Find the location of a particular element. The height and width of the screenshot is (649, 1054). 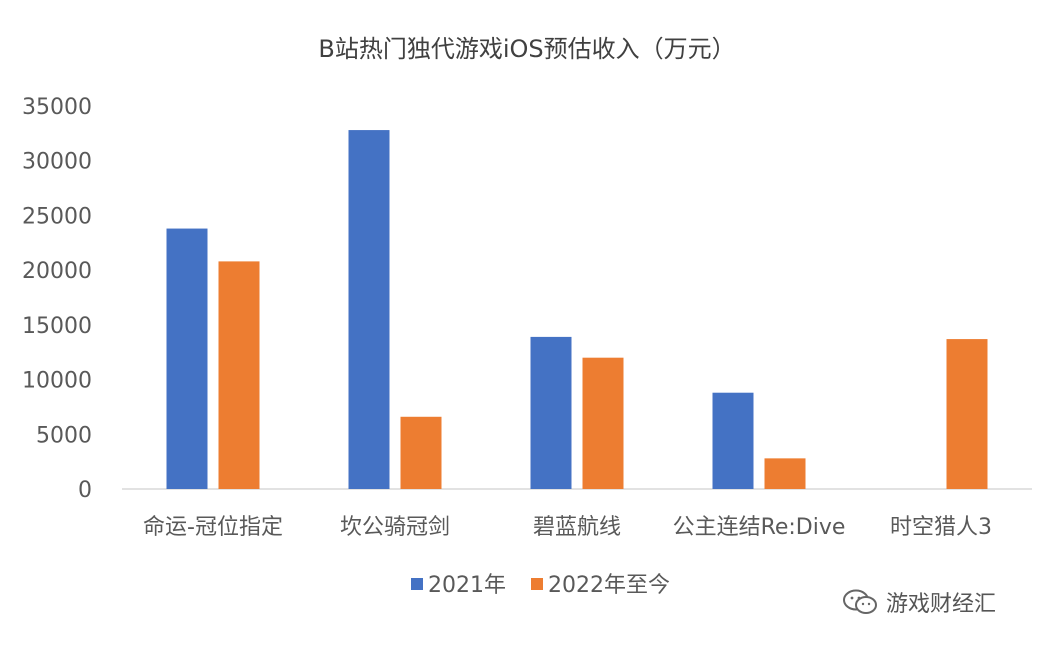

x-axis: 命运-冠位指定 坎公骑冠剑 碧蓝航线 公主连结Re:Dive 时空猎人3 is located at coordinates (567, 527).